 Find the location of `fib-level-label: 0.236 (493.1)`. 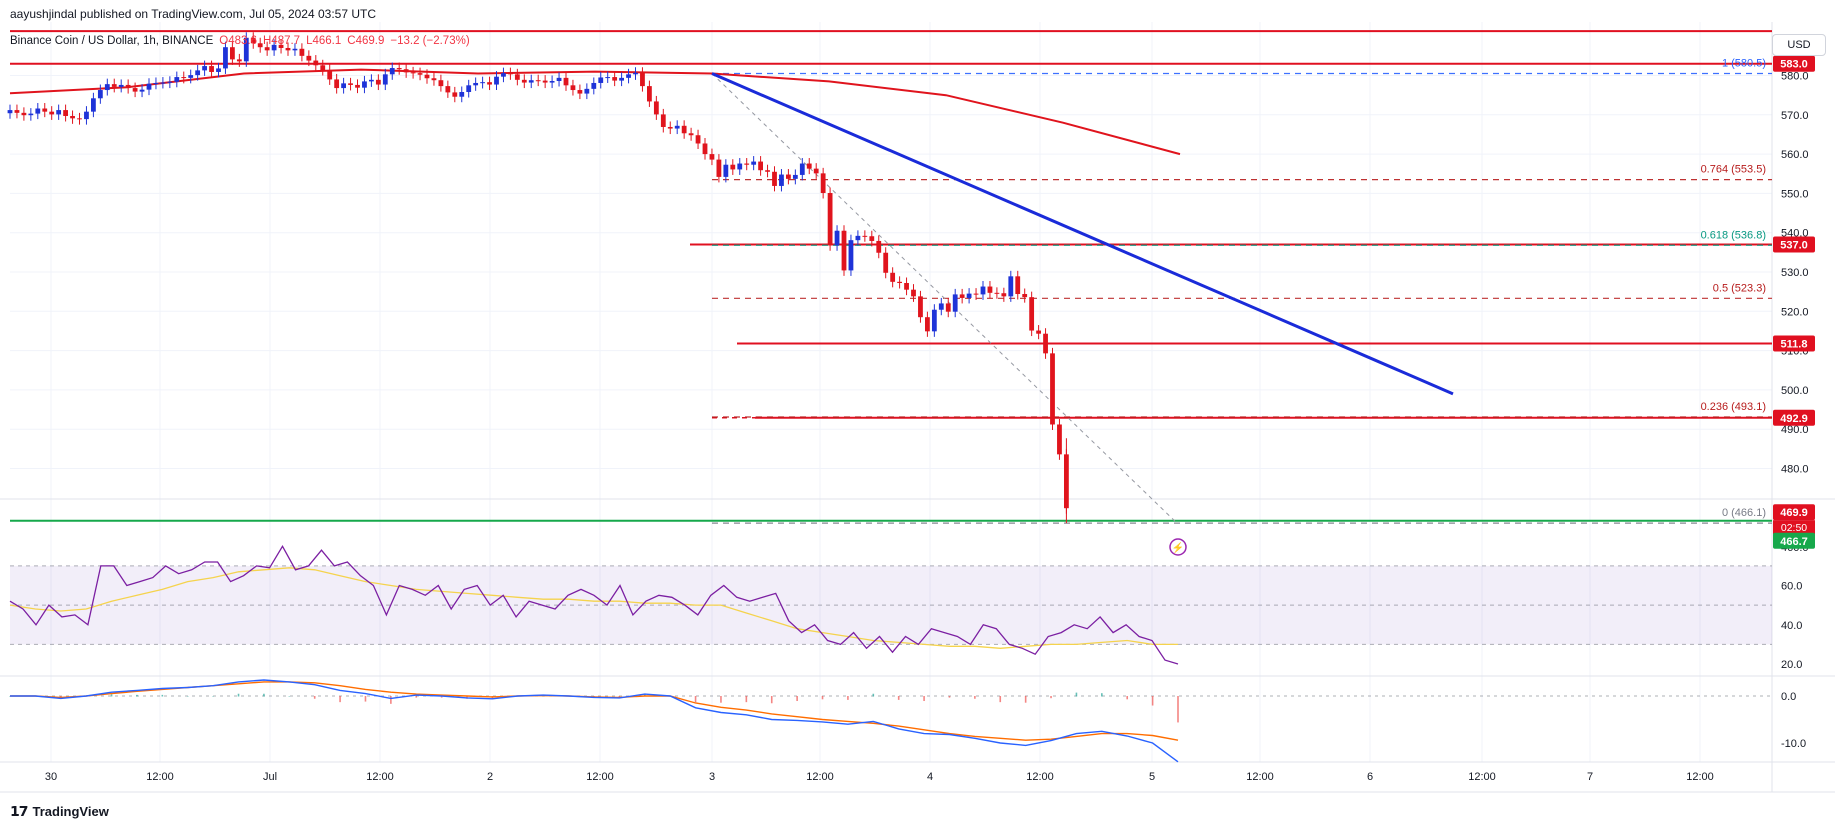

fib-level-label: 0.236 (493.1) is located at coordinates (1733, 407).